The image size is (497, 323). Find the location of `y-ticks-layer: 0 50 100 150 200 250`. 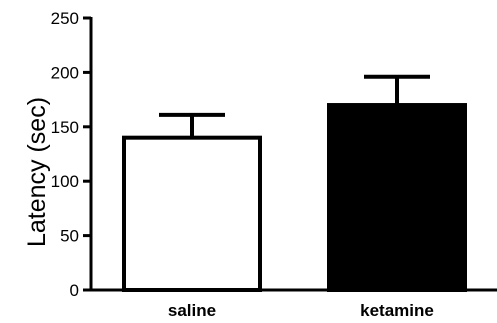

y-ticks-layer: 0 50 100 150 200 250 is located at coordinates (71, 154).